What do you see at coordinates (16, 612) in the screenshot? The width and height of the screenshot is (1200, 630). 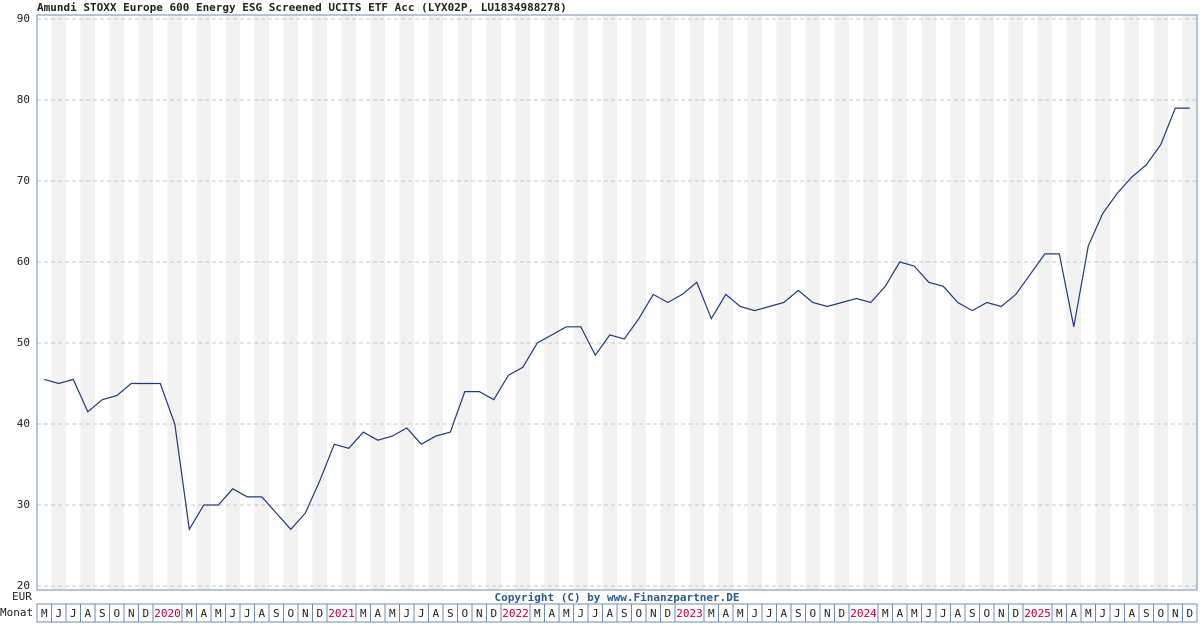 I see `x-axis-label: Monat` at bounding box center [16, 612].